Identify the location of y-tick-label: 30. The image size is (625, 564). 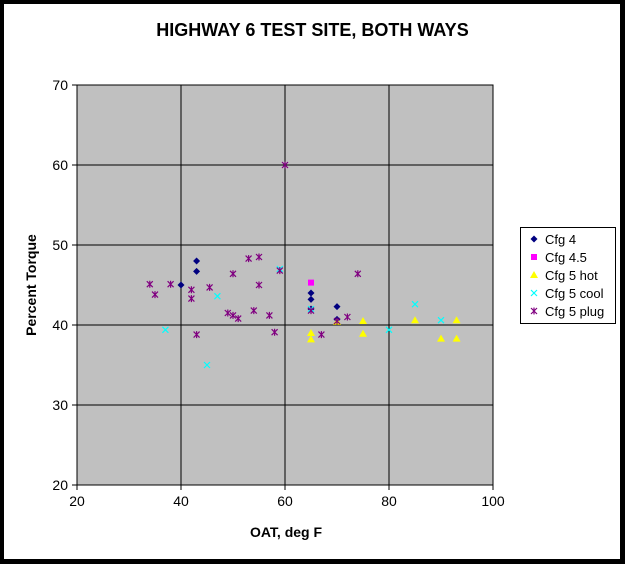
(60, 405).